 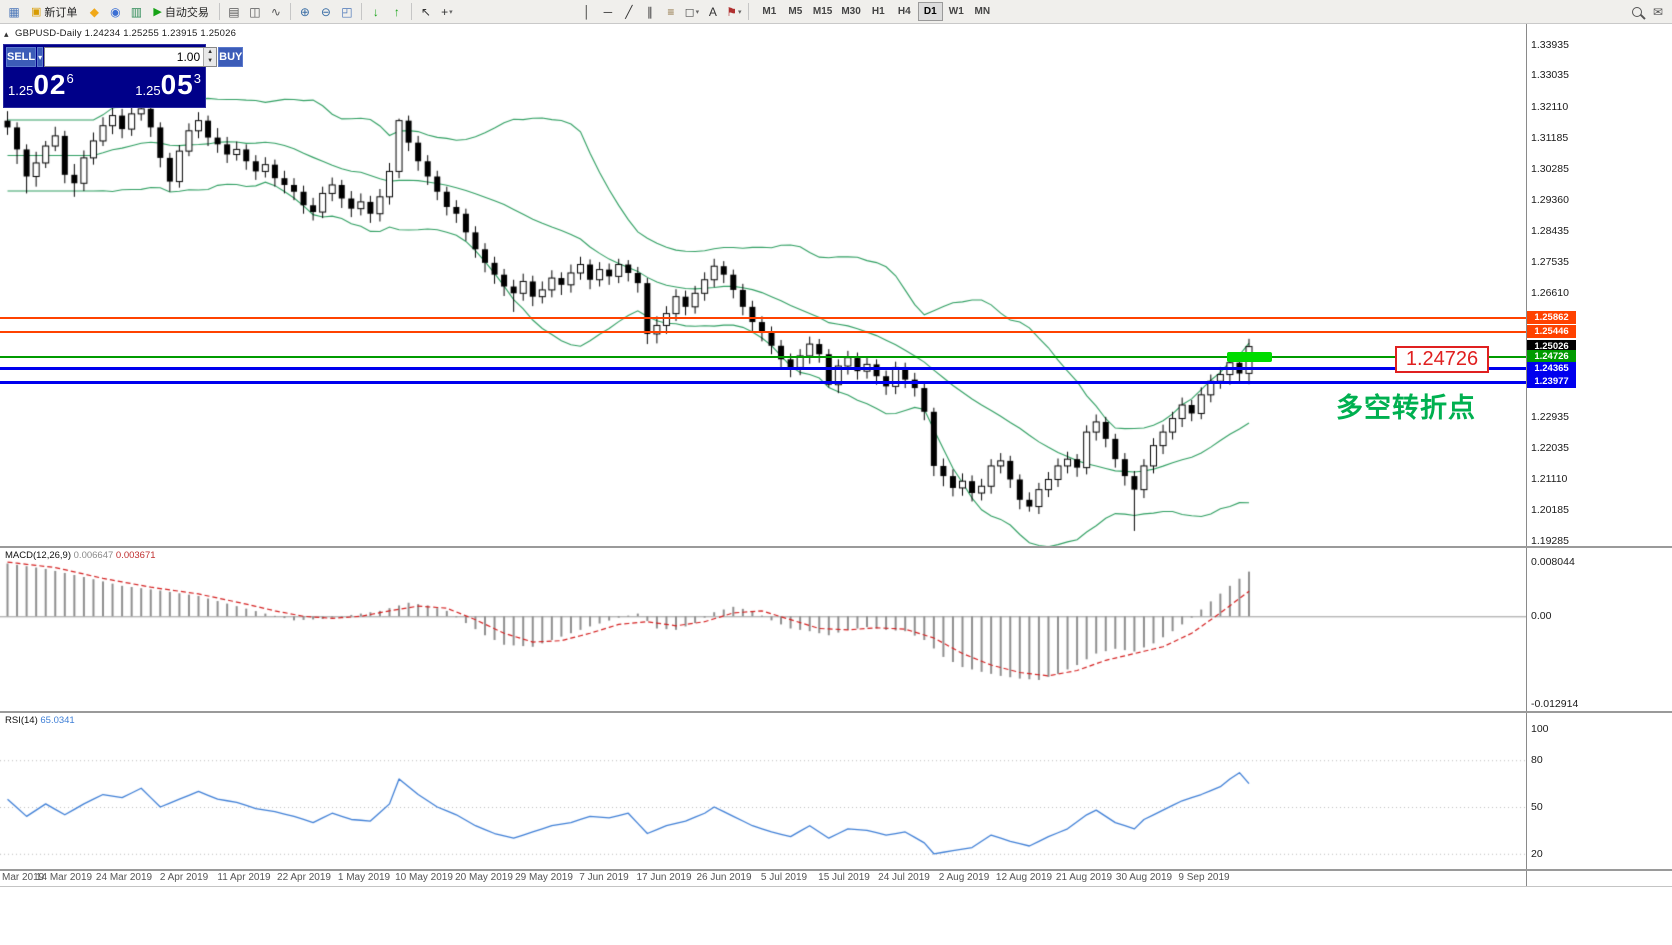 What do you see at coordinates (197, 78) in the screenshot?
I see `ask-price-point: 3` at bounding box center [197, 78].